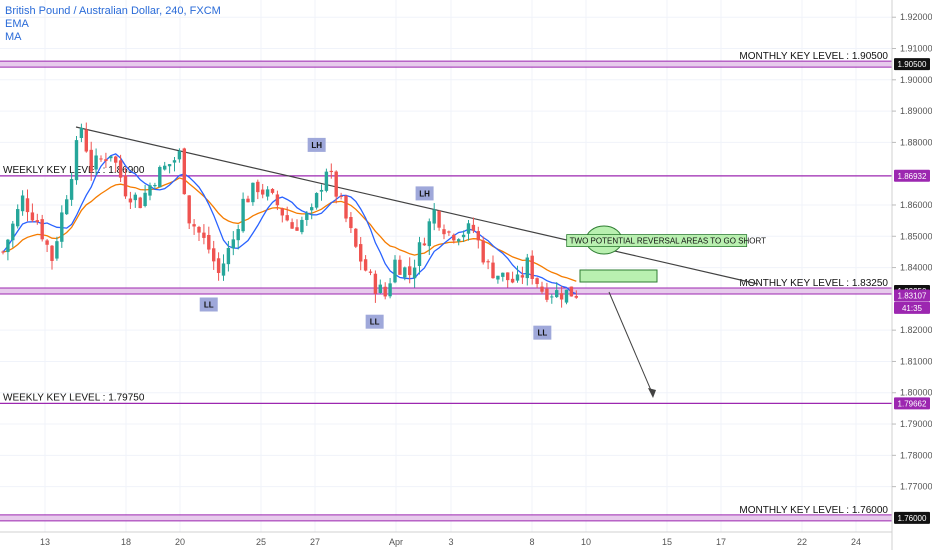 This screenshot has height=555, width=932. Describe the element at coordinates (813, 56) in the screenshot. I see `key-level-label: MONTHLY KEY LEVEL : 1.90500` at that location.